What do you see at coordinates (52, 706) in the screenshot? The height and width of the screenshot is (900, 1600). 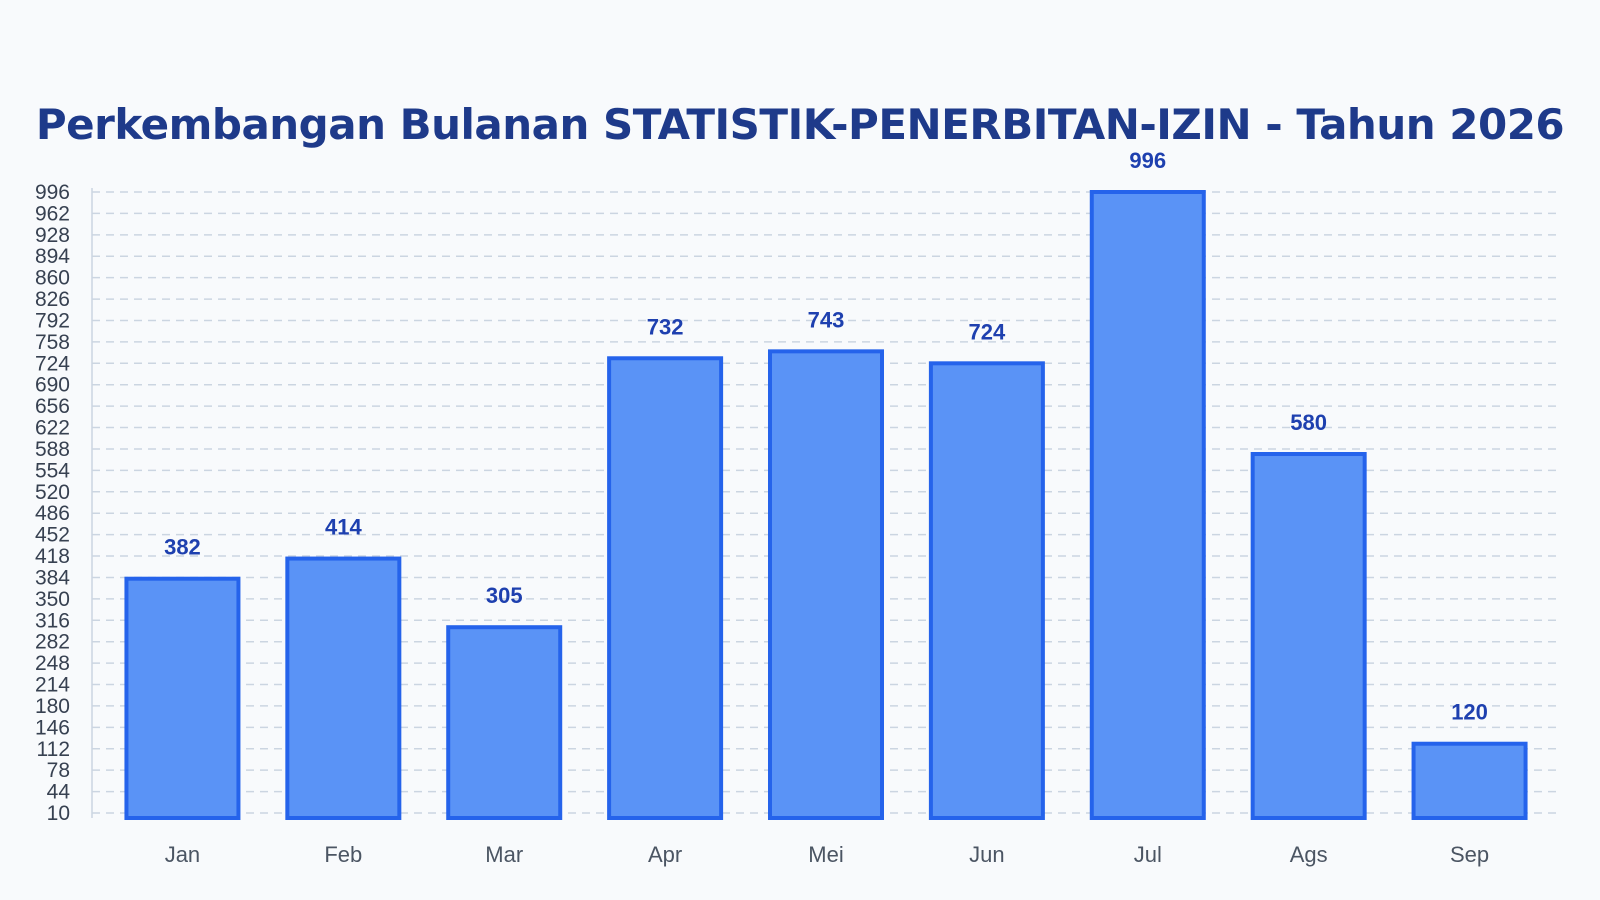 I see `y-tick-label: 180` at bounding box center [52, 706].